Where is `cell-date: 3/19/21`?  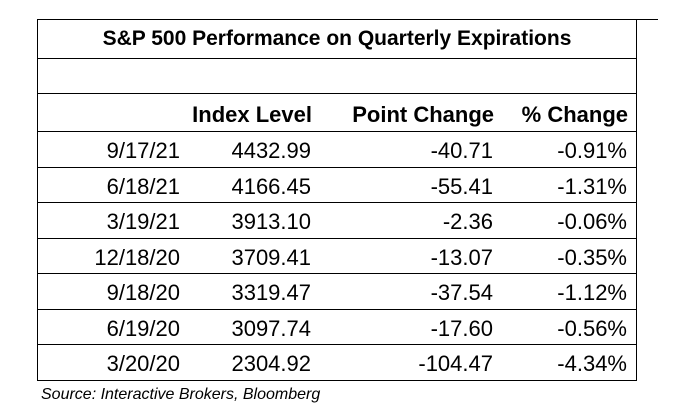
cell-date: 3/19/21 is located at coordinates (143, 221).